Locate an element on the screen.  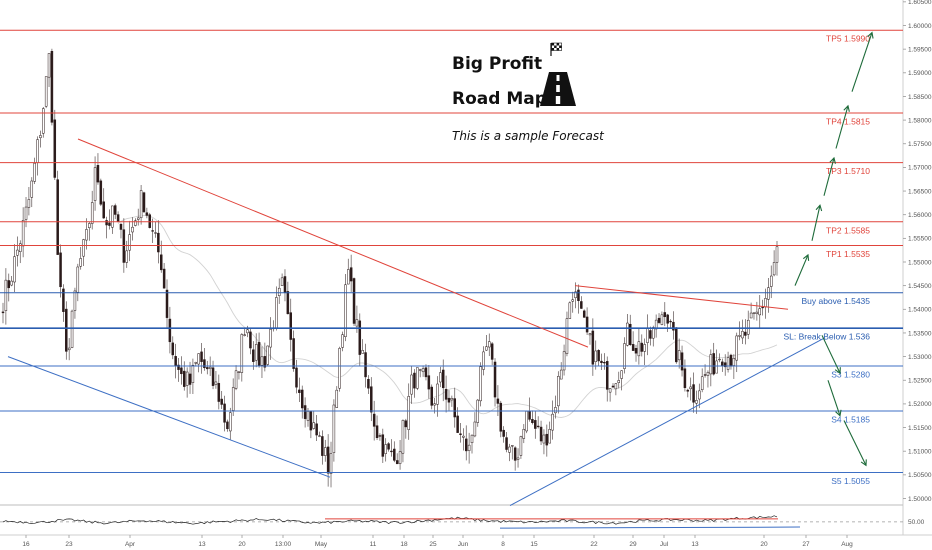
y-tick-label: 1.56000 is located at coordinates (920, 215).